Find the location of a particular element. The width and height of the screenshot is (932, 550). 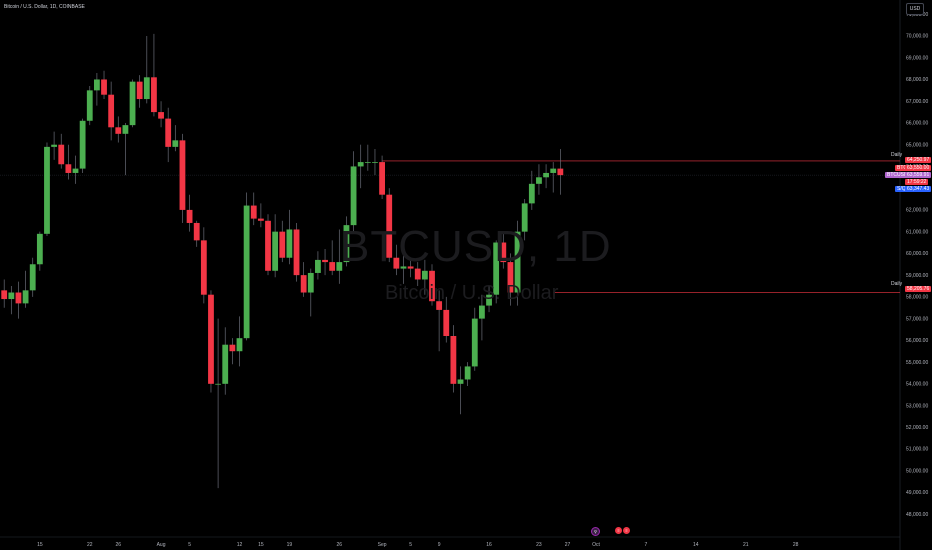

y-tick-label: 58,000.00 is located at coordinates (917, 298).